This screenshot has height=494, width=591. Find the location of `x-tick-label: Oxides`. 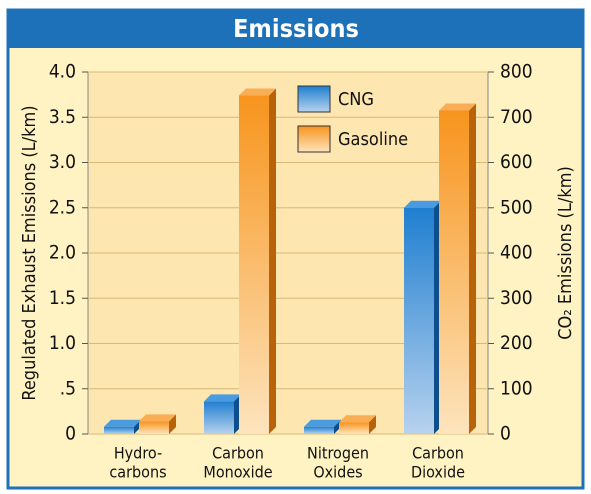

x-tick-label: Oxides is located at coordinates (337, 472).